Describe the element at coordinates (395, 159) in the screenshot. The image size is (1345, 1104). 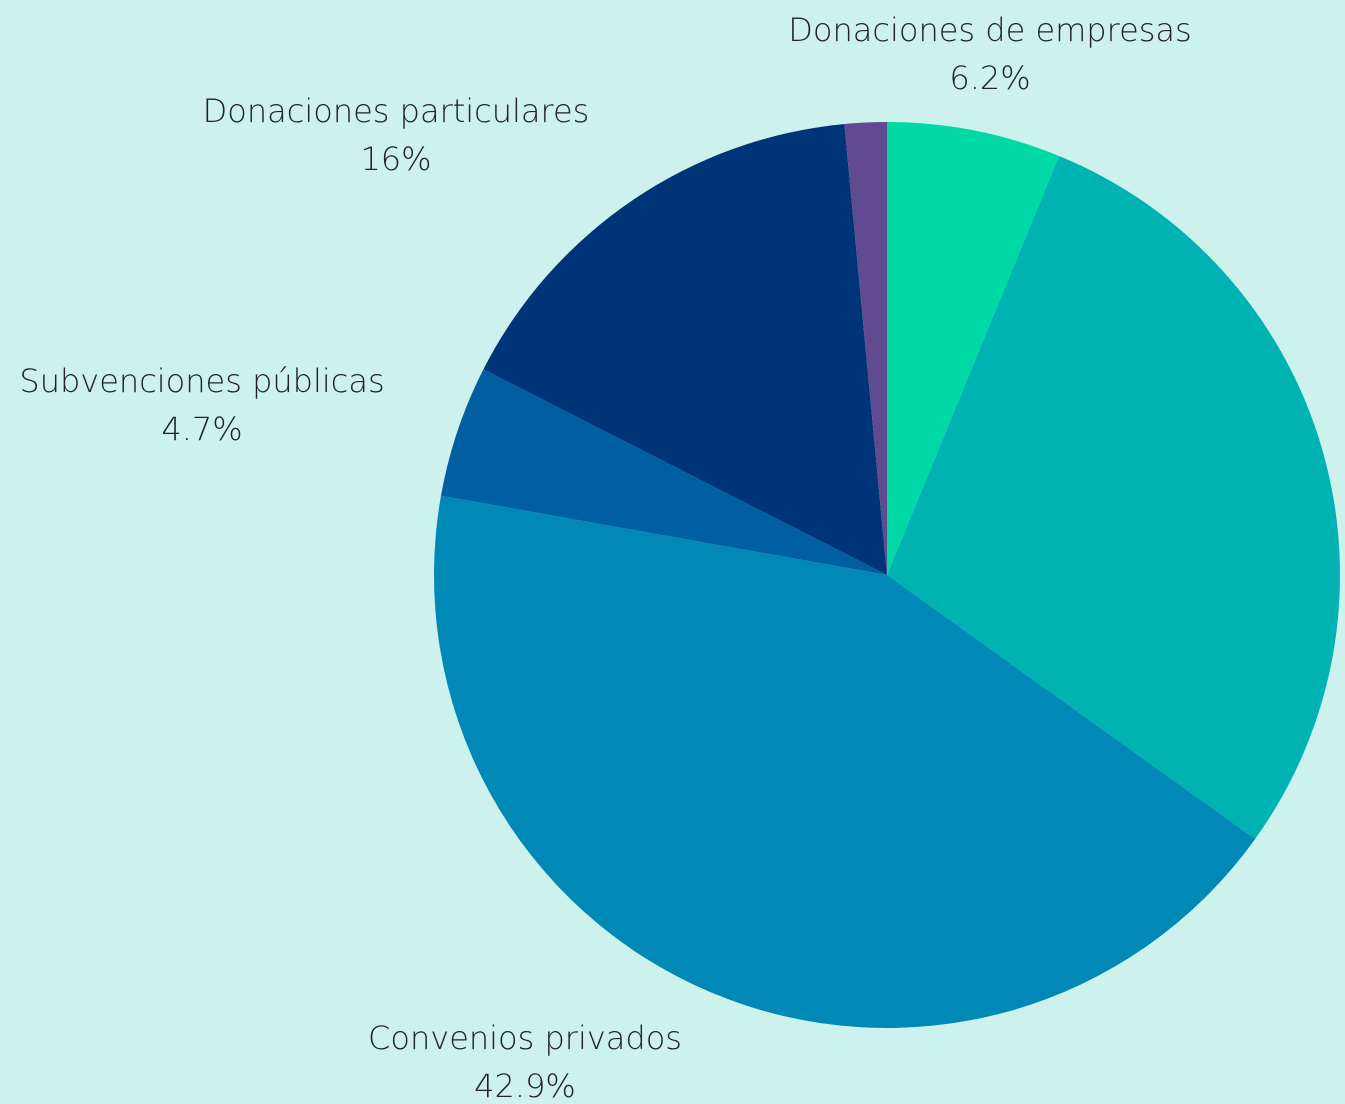
I see `slice-value-label: 16%` at that location.